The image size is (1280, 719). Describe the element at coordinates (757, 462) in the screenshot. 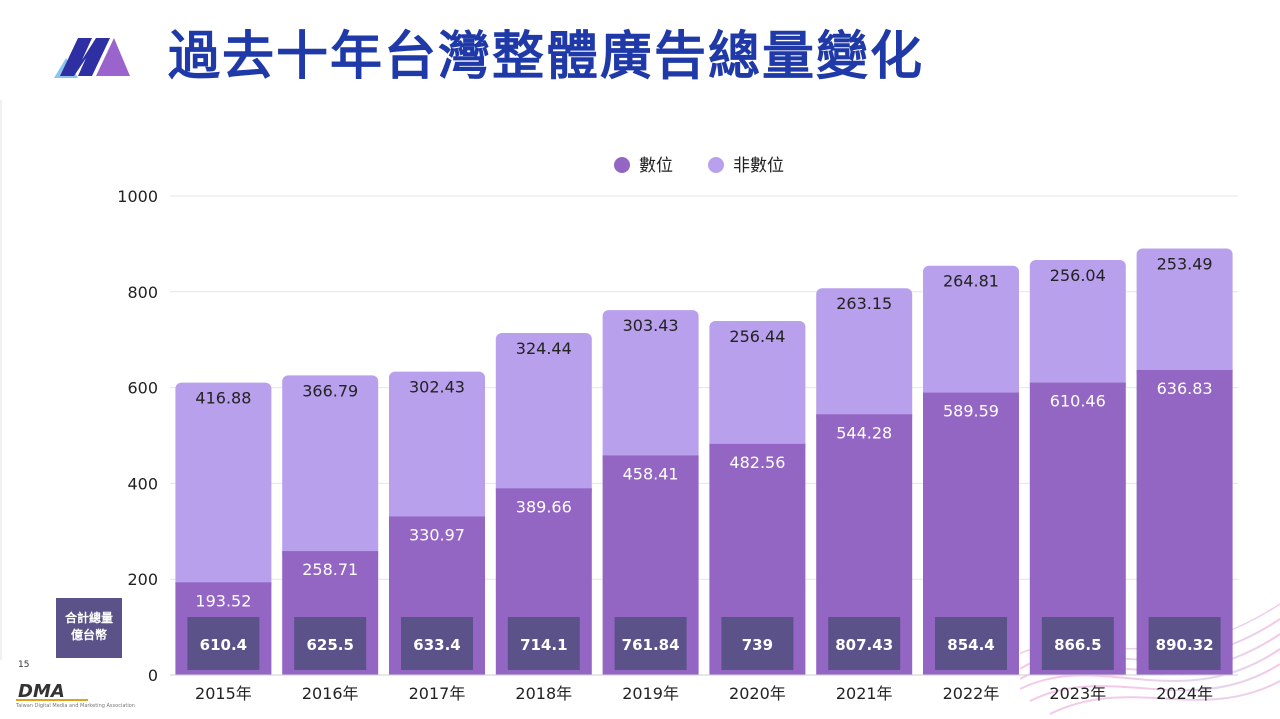

I see `data-label-digital: 482.56` at that location.